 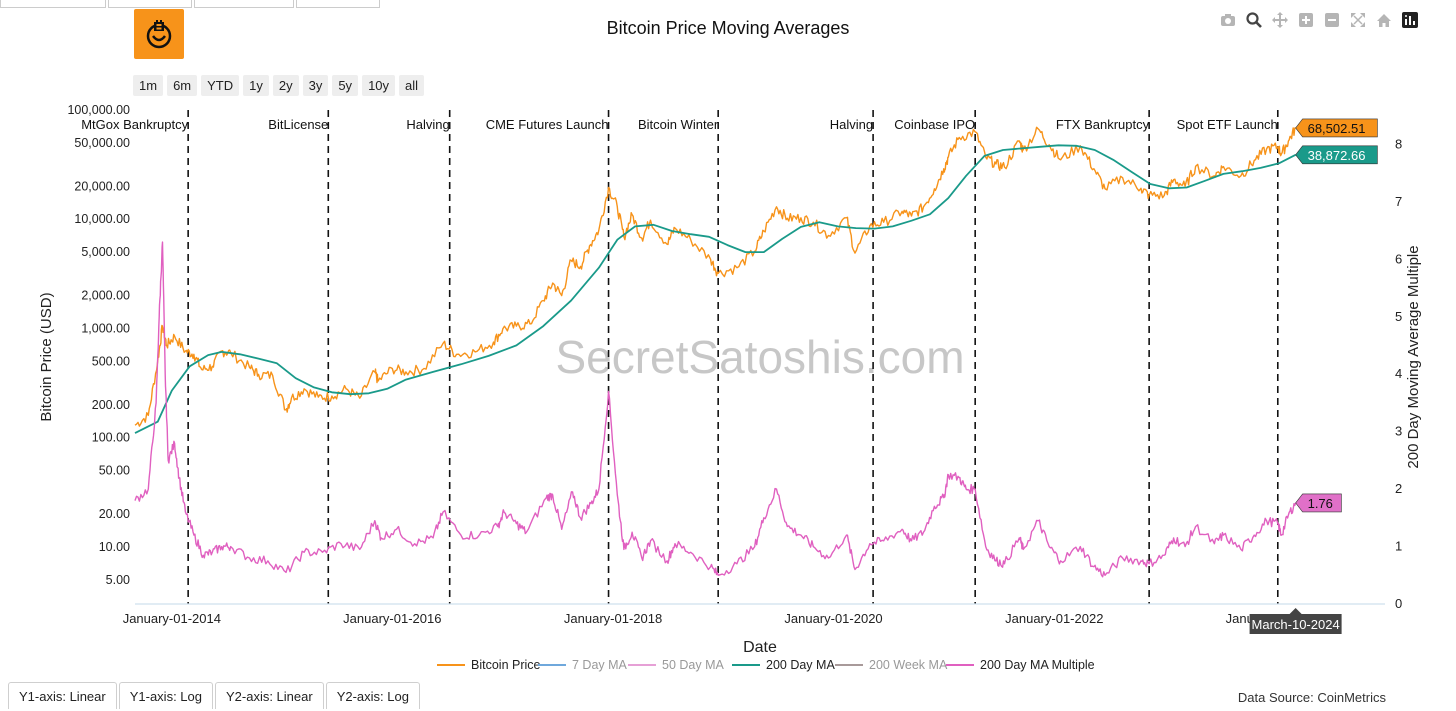 What do you see at coordinates (220, 85) in the screenshot?
I see `range-button-ytd: YTD` at bounding box center [220, 85].